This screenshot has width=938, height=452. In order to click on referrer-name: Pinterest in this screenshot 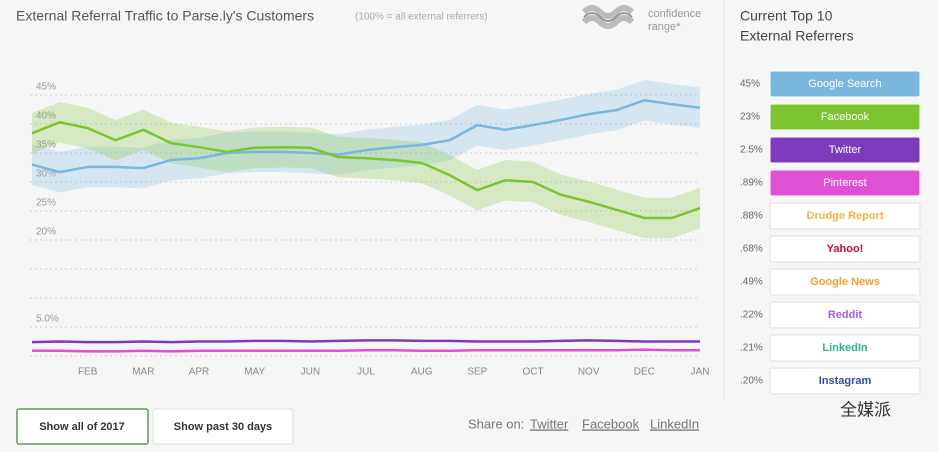, I will do `click(844, 183)`.